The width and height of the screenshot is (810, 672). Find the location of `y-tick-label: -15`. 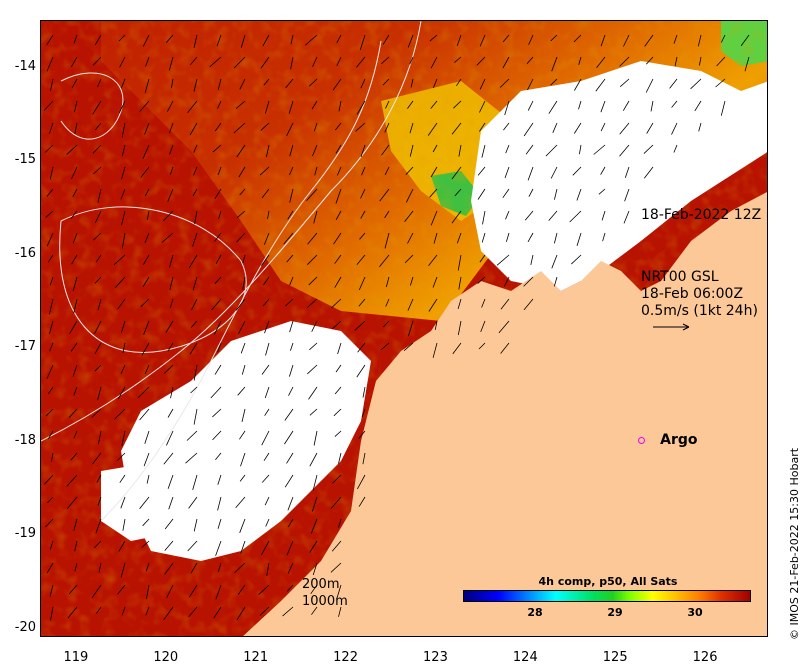

y-tick-label: -15 is located at coordinates (25, 160).